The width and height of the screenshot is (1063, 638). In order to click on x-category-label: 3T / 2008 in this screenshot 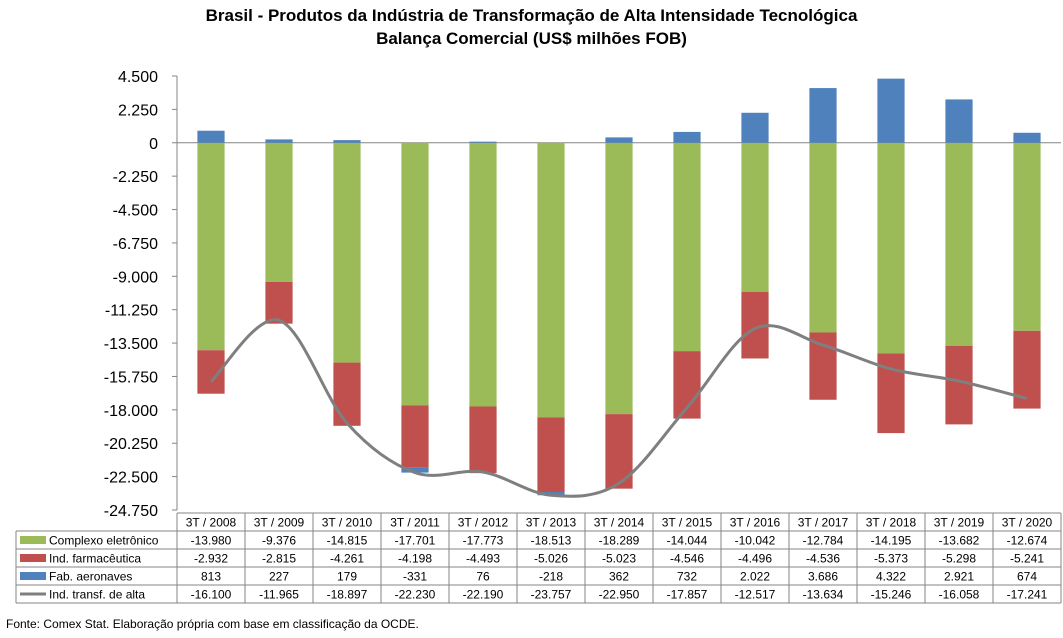, I will do `click(211, 523)`.